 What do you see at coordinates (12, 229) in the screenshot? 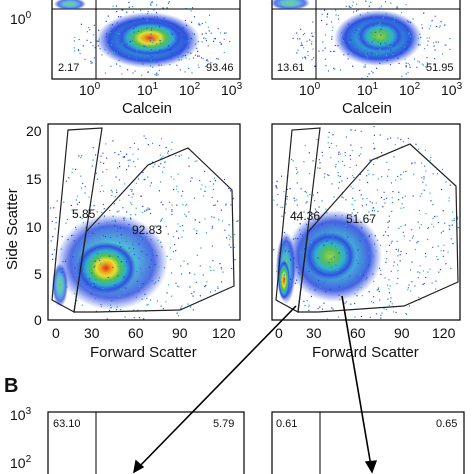
I see `y-axis-label: Side Scatter` at bounding box center [12, 229].